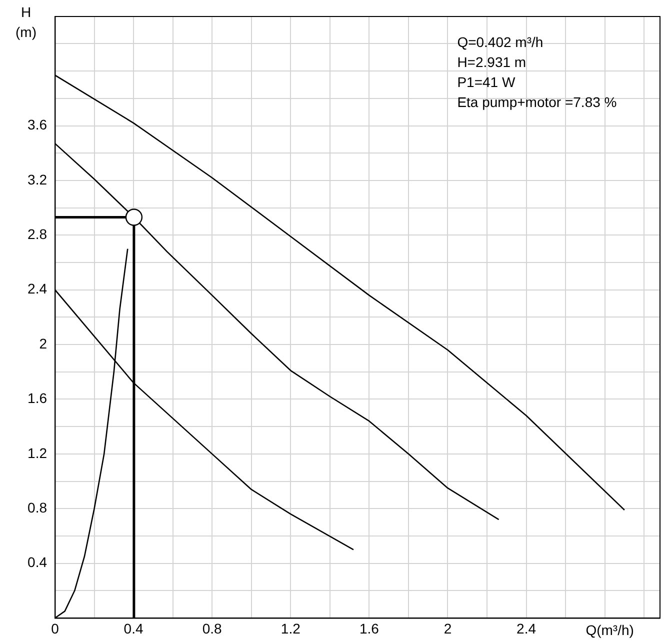 The width and height of the screenshot is (669, 644). What do you see at coordinates (43, 343) in the screenshot?
I see `y-tick-label: 2` at bounding box center [43, 343].